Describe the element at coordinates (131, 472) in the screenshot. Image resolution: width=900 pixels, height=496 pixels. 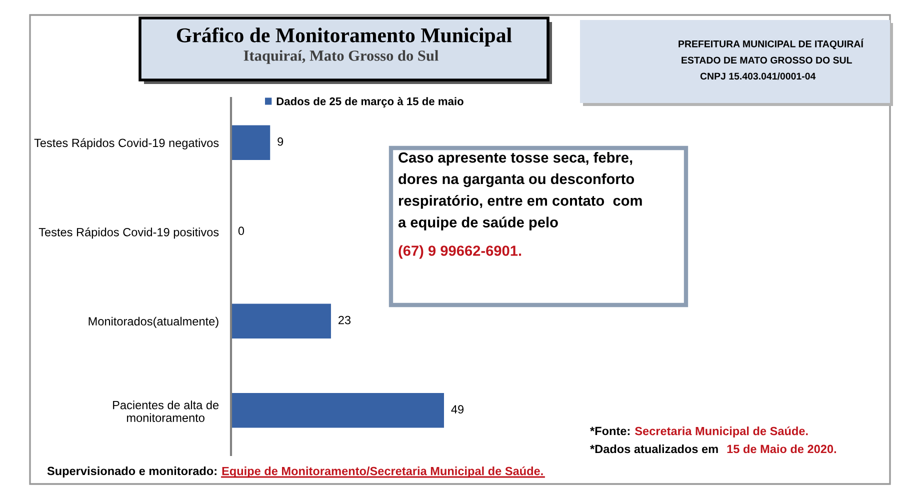
I see `text: Supervisionado e monitorado:` at that location.